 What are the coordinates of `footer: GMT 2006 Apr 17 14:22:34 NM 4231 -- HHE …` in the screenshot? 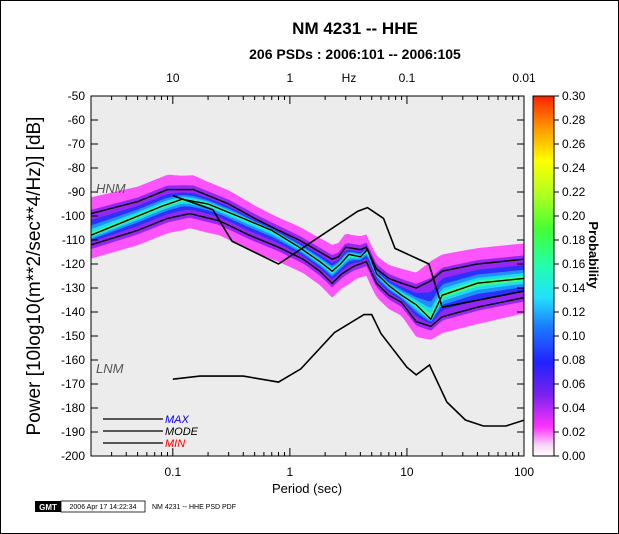 It's located at (135, 506).